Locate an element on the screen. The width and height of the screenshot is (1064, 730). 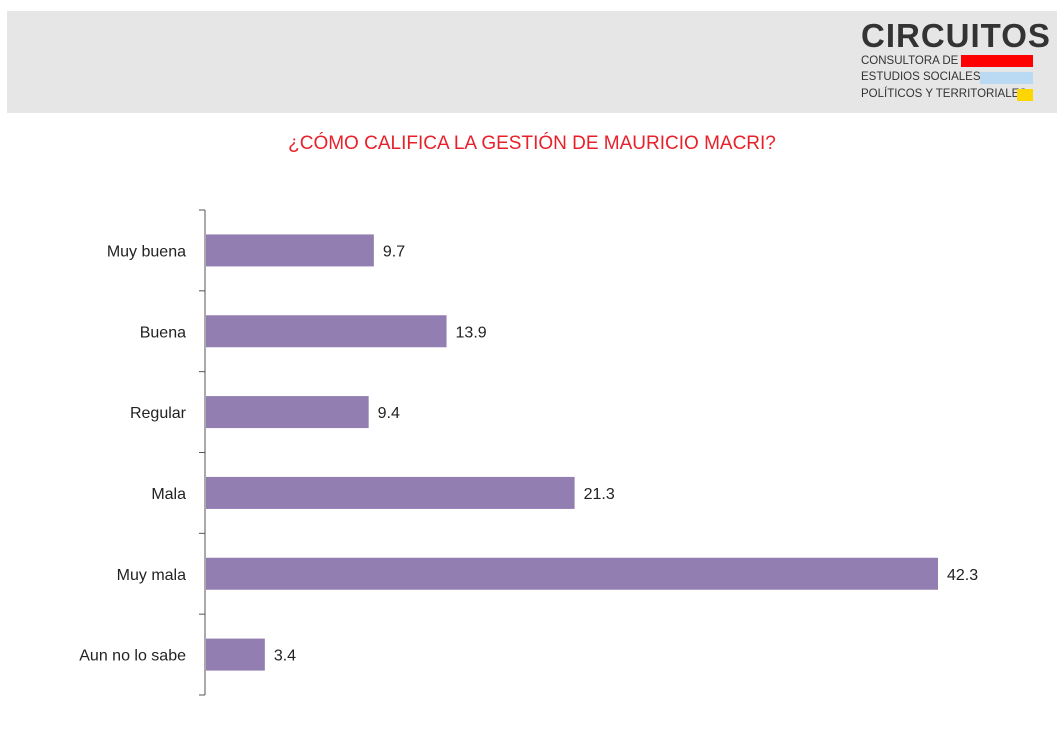
category-label: Mala is located at coordinates (168, 494).